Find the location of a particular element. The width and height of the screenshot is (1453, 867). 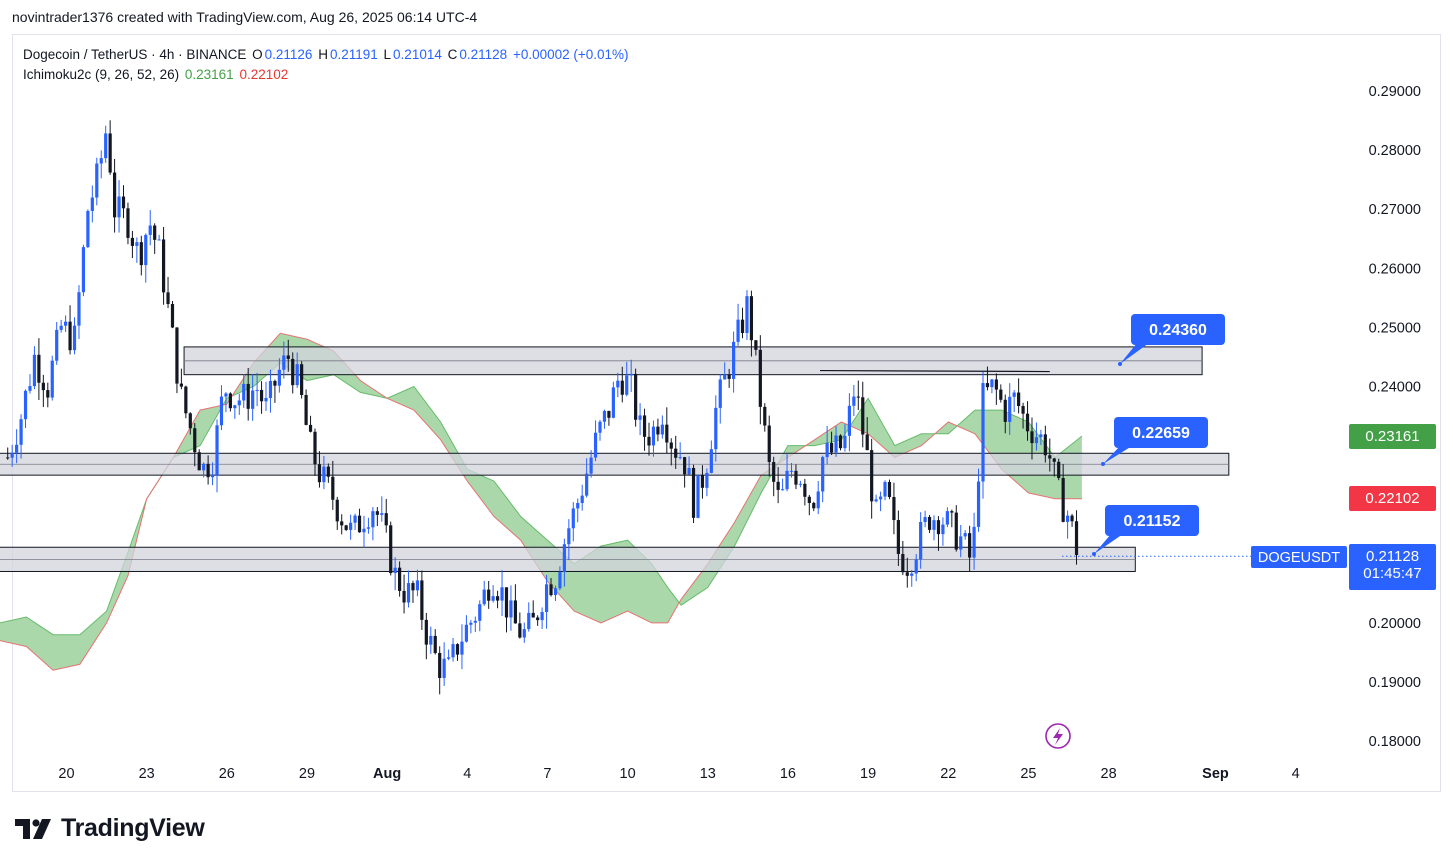

close-value: 0.21128 is located at coordinates (483, 54).